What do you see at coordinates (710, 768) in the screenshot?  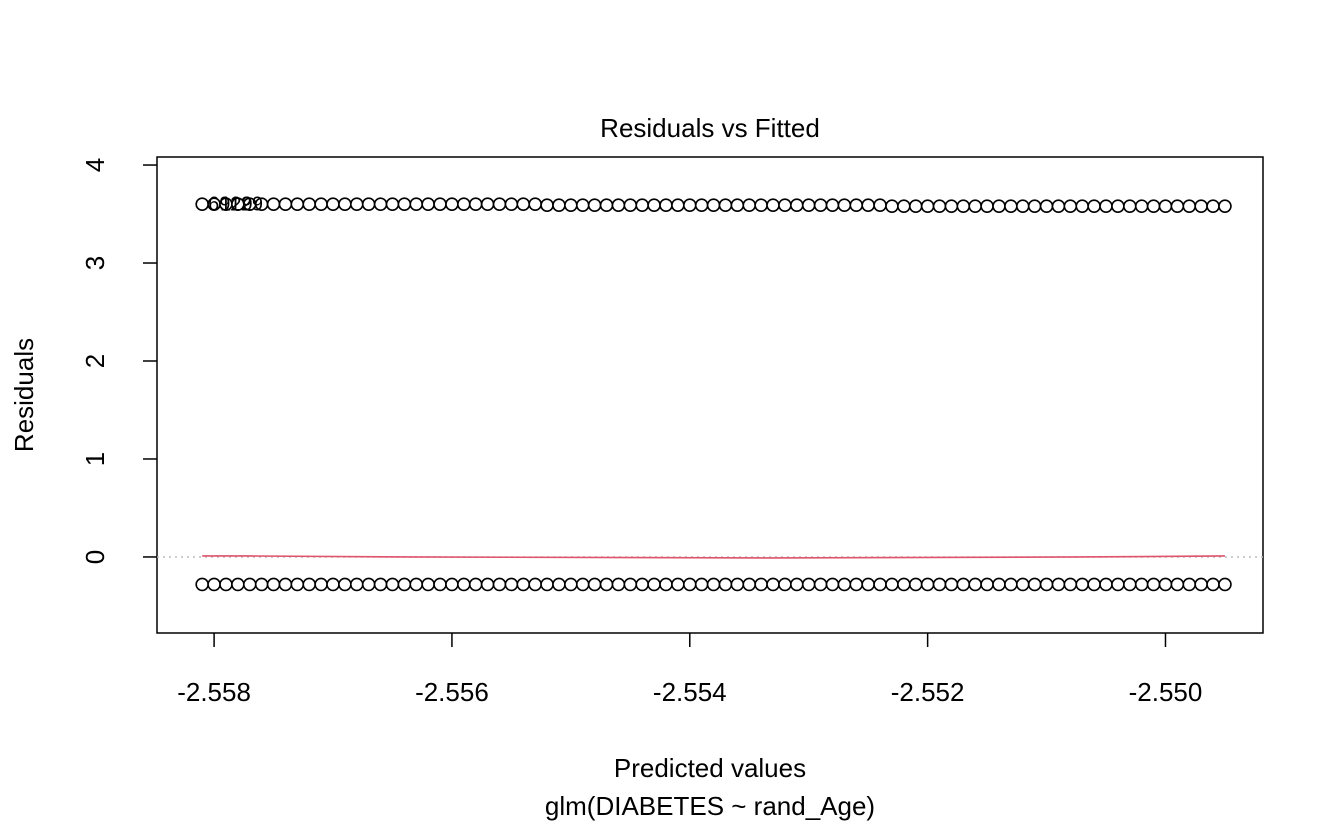 I see `x-axis-label: Predicted values` at bounding box center [710, 768].